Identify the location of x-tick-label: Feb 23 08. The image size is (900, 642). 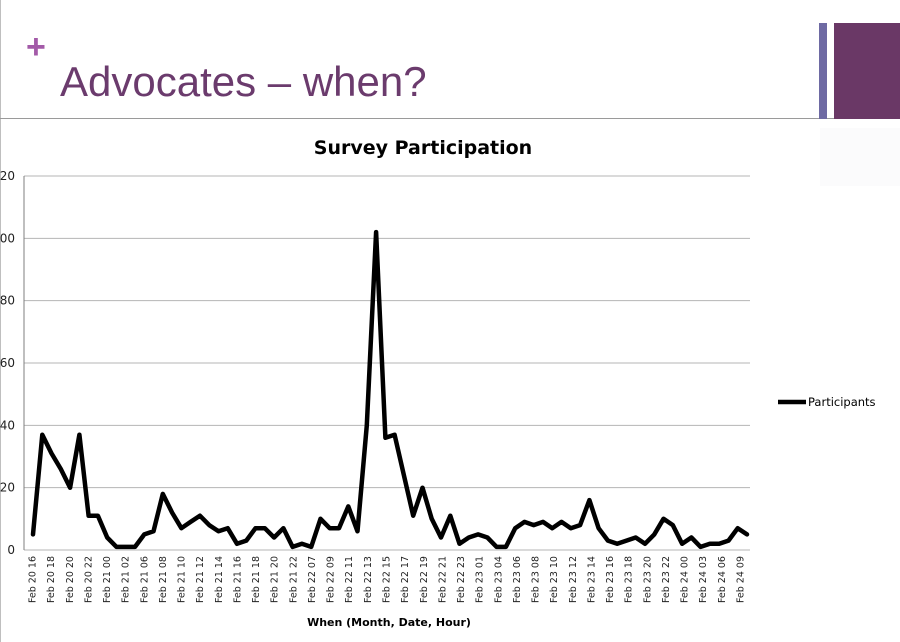
(536, 579).